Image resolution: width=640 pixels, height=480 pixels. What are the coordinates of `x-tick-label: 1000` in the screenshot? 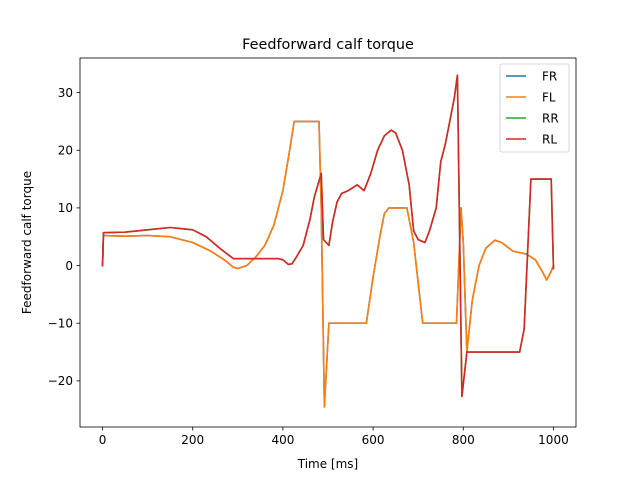 It's located at (553, 440).